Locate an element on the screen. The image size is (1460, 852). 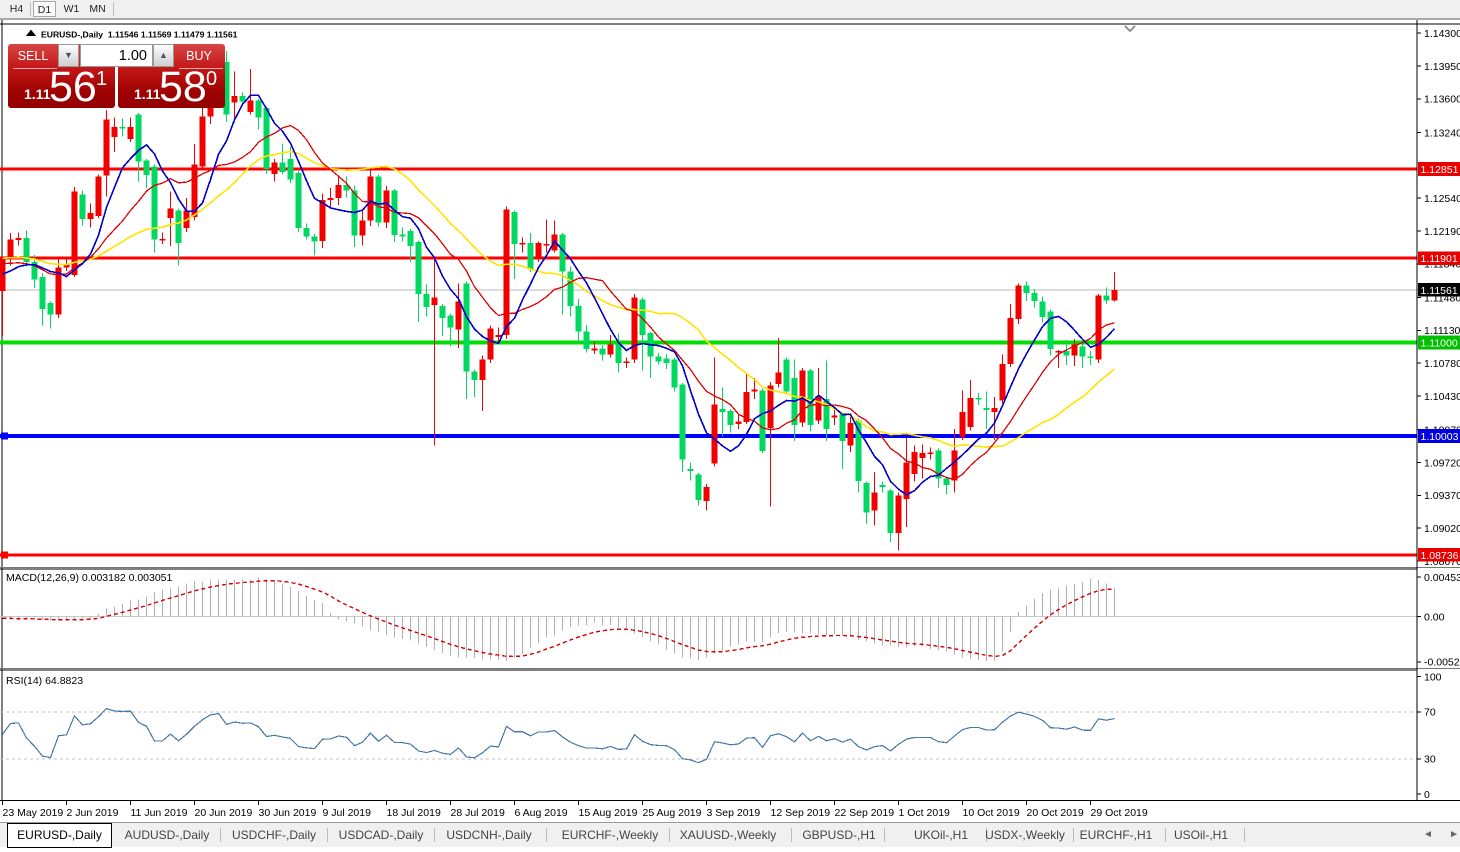
svg-text: 1.10780 is located at coordinates (1442, 364).